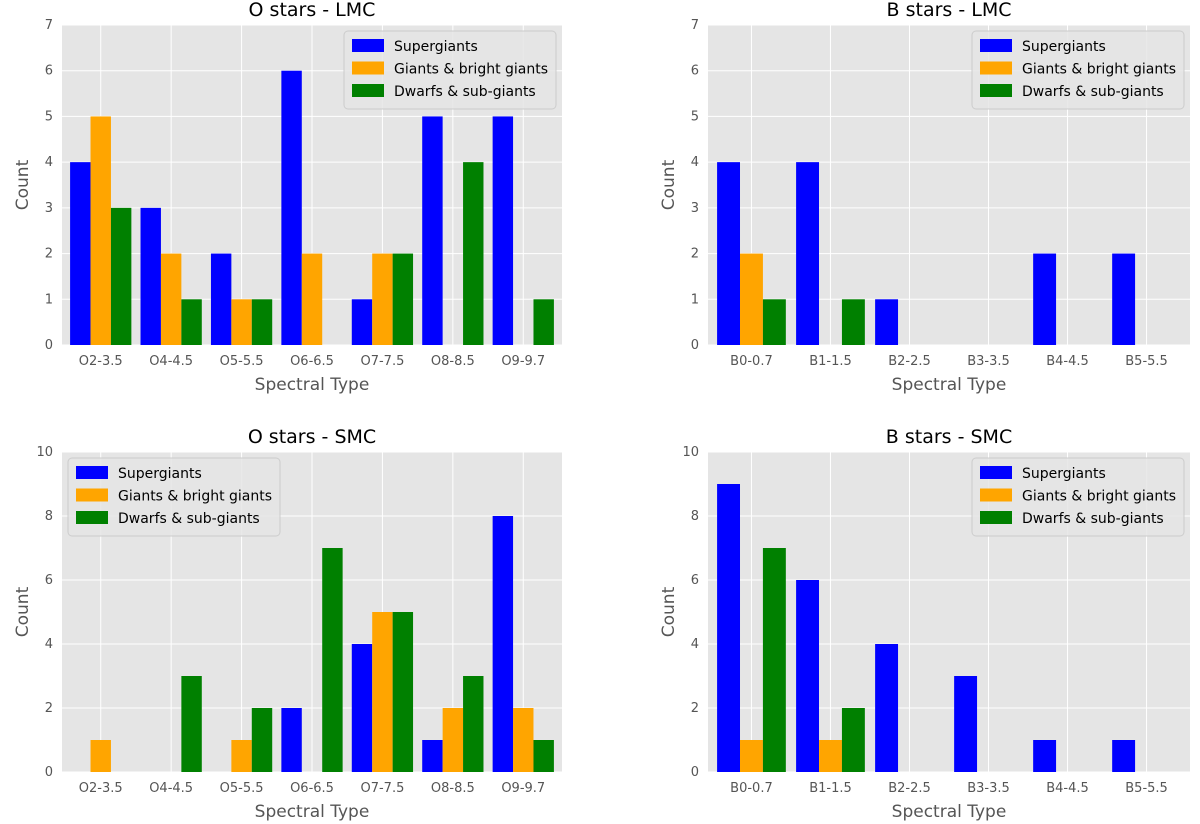 This screenshot has width=1200, height=824. Describe the element at coordinates (695, 208) in the screenshot. I see `y-tick-label: 3` at that location.